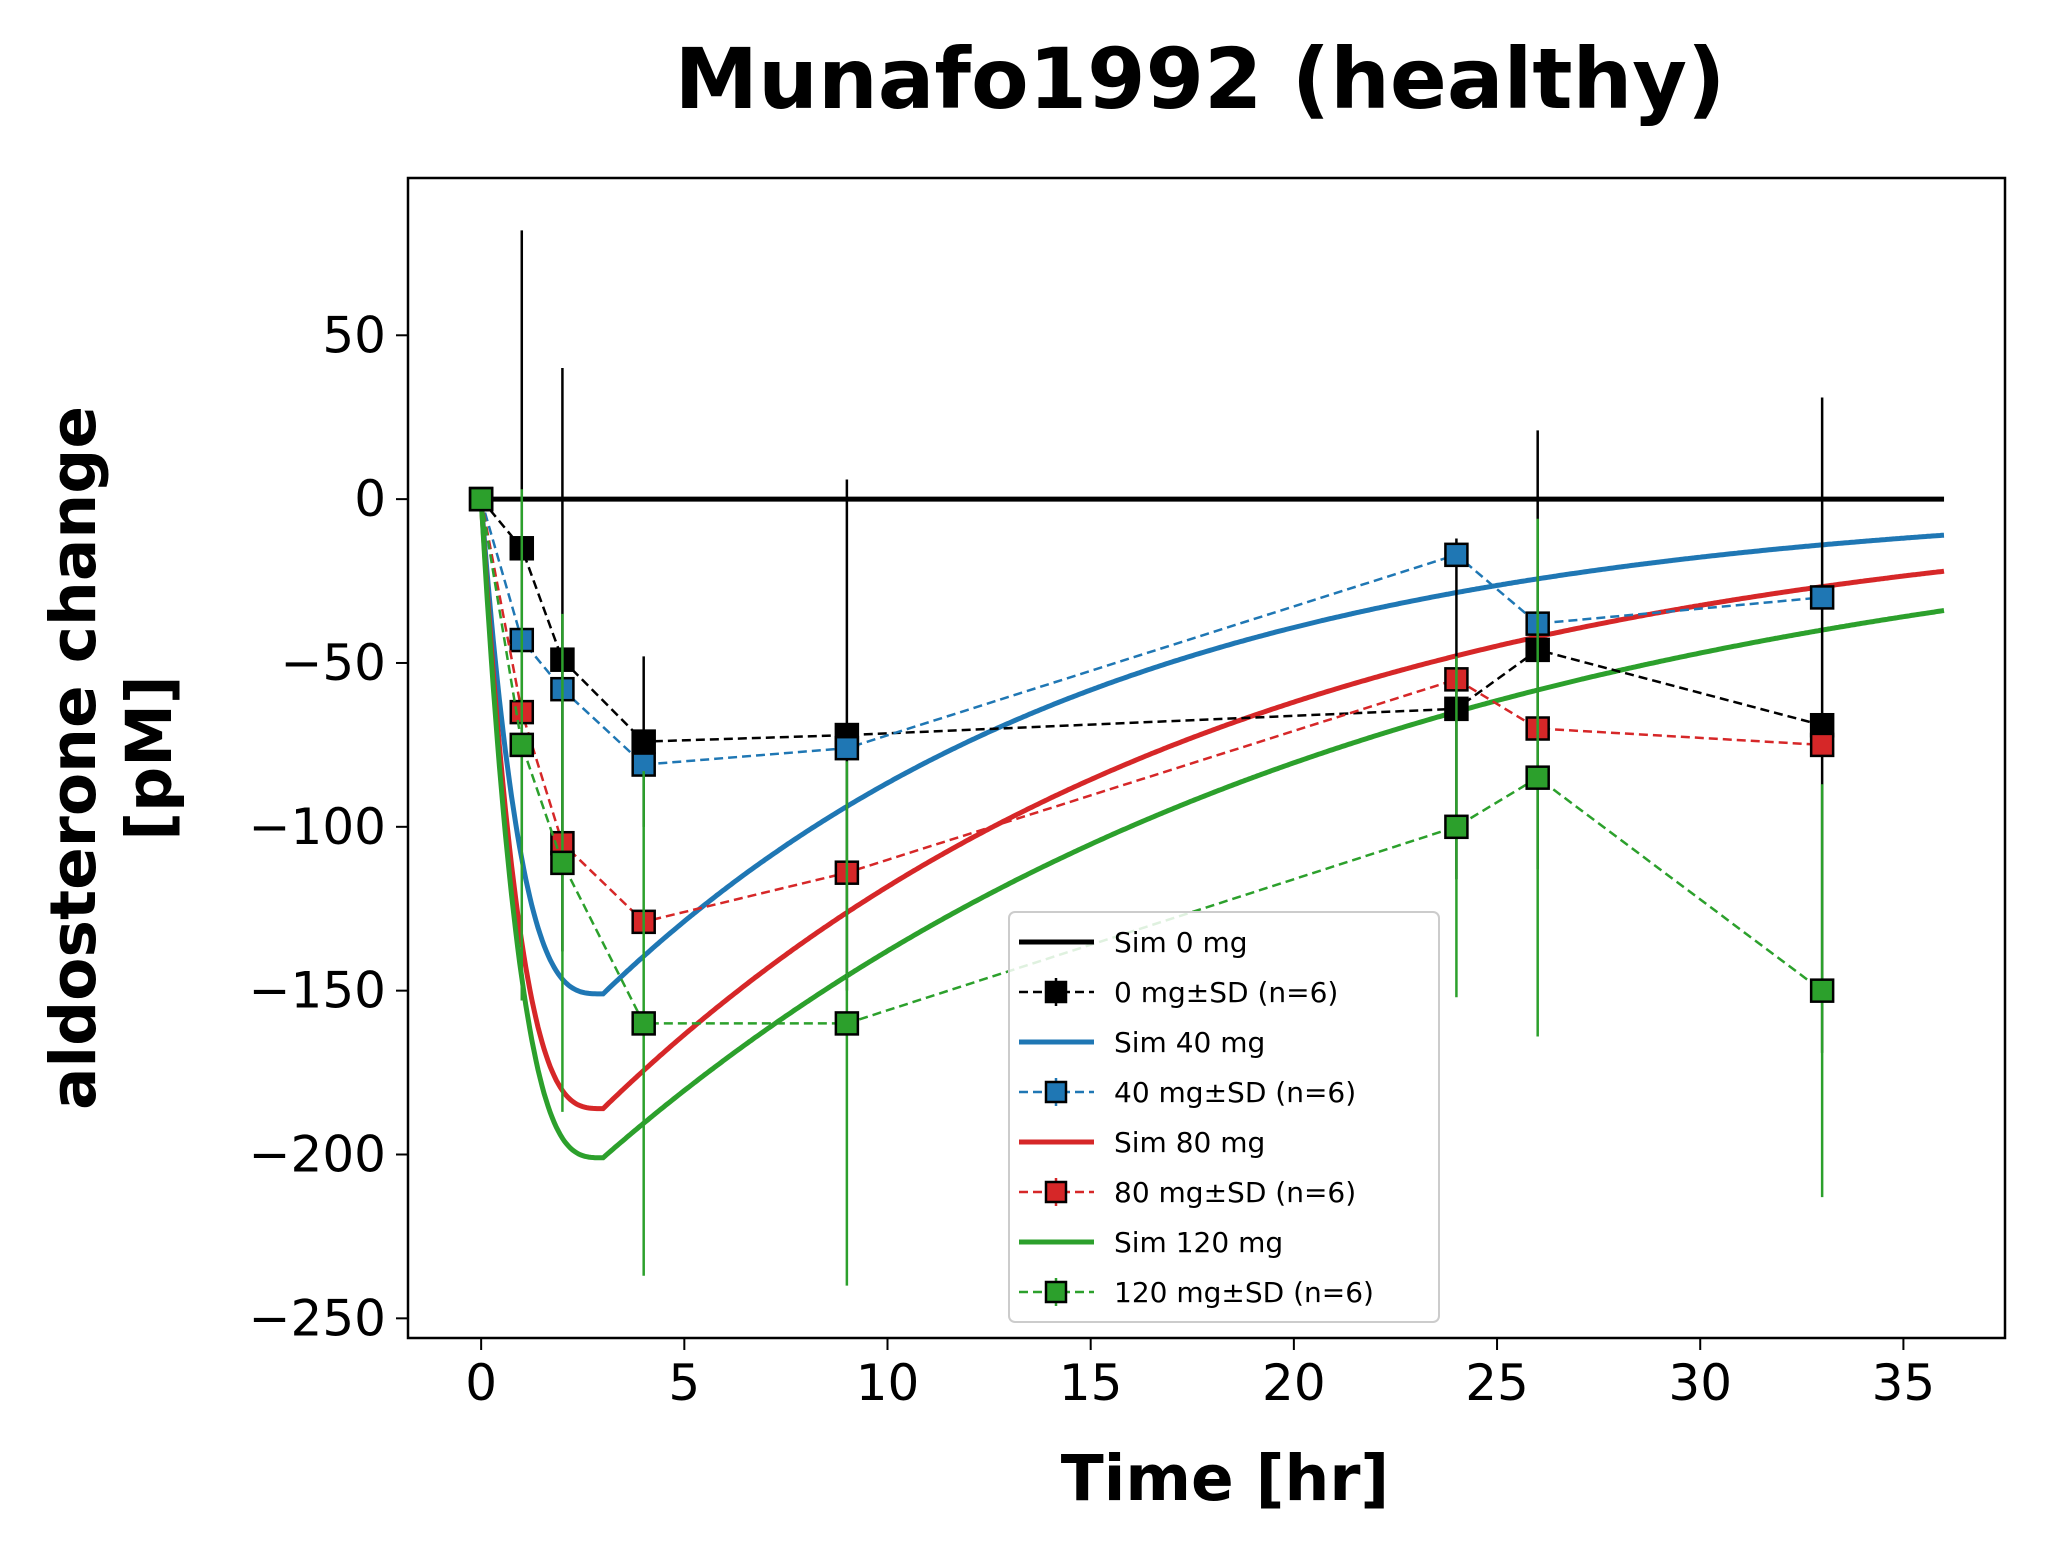 The width and height of the screenshot is (2062, 1543). What do you see at coordinates (1497, 1383) in the screenshot?
I see `x-tick-label: 25` at bounding box center [1497, 1383].